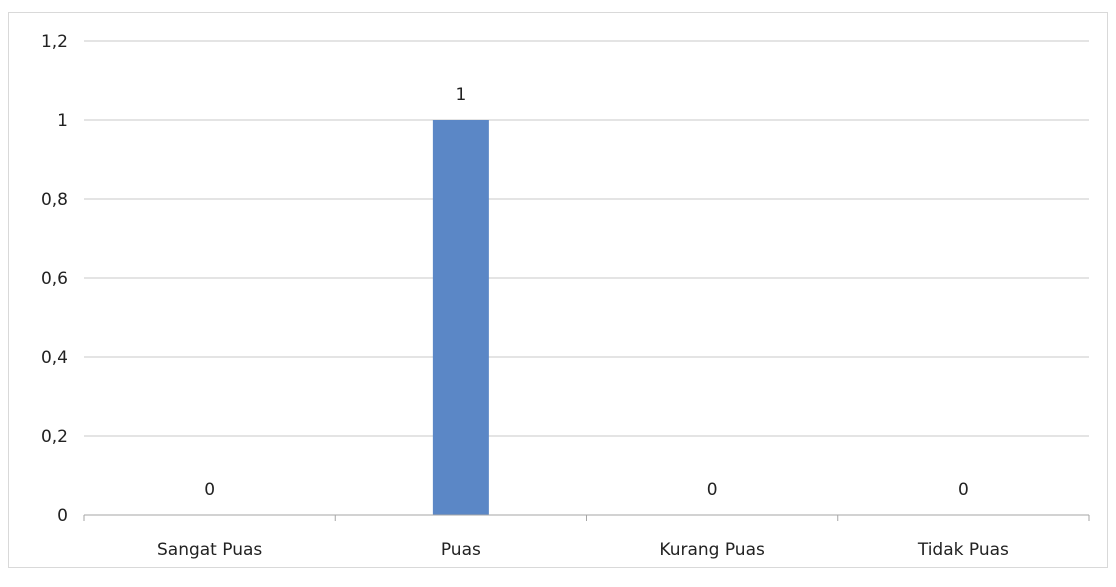 The height and width of the screenshot is (587, 1116). Describe the element at coordinates (54, 42) in the screenshot. I see `y-tick-label: 1,2` at that location.